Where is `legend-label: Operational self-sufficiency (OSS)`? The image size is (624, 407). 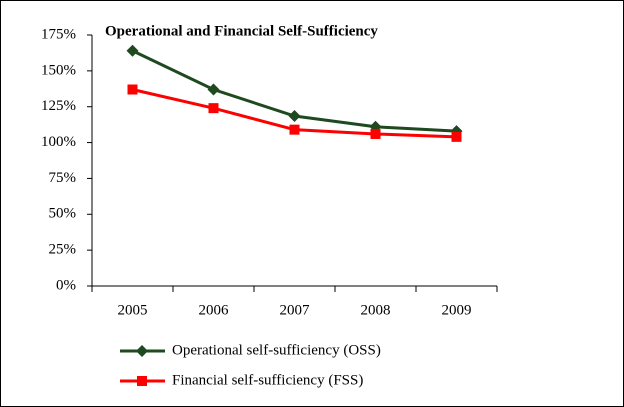 legend-label: Operational self-sufficiency (OSS) is located at coordinates (276, 350).